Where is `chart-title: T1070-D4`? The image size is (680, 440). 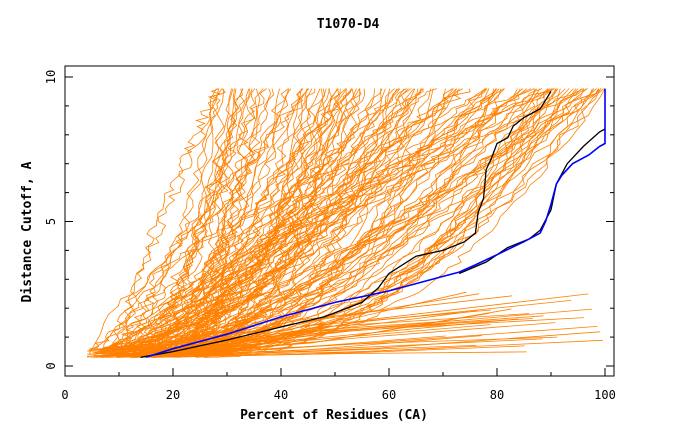 chart-title: T1070-D4 is located at coordinates (348, 24).